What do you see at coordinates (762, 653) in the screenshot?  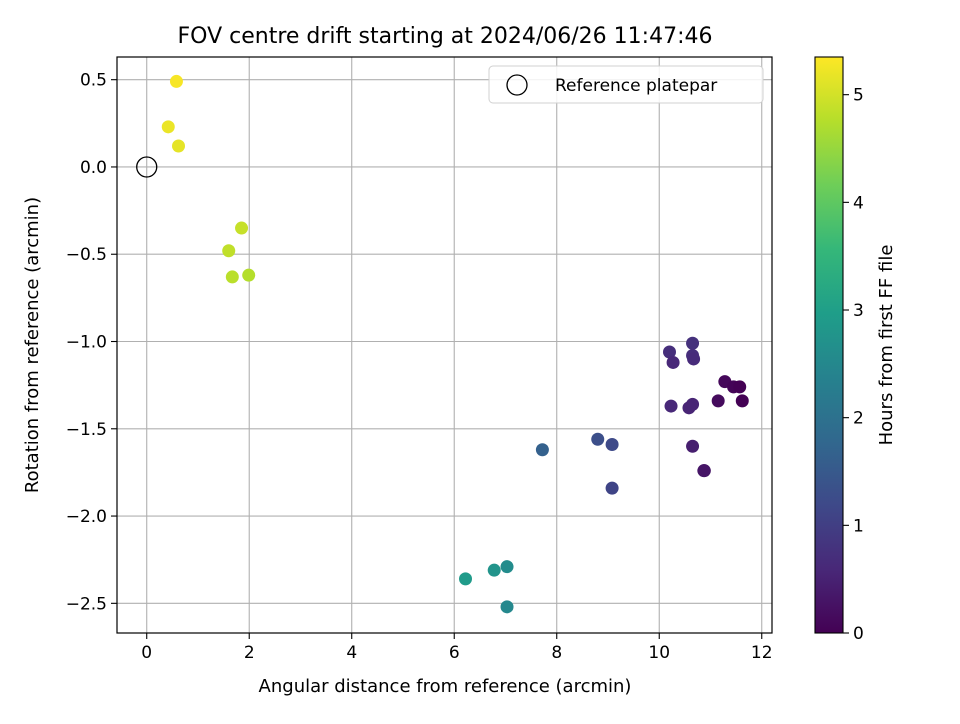 I see `x-tick-label: 12` at bounding box center [762, 653].